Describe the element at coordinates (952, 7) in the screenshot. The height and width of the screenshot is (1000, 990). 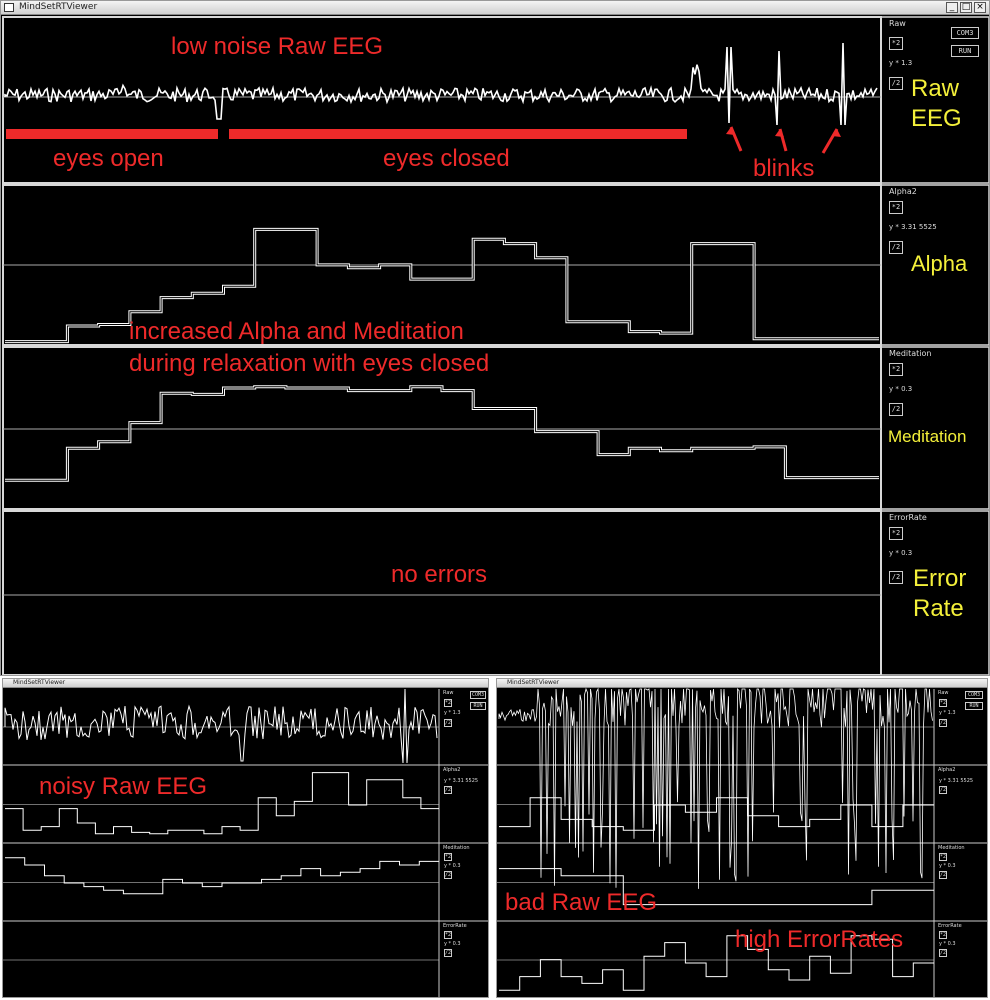
I see `minimize-button: _` at that location.